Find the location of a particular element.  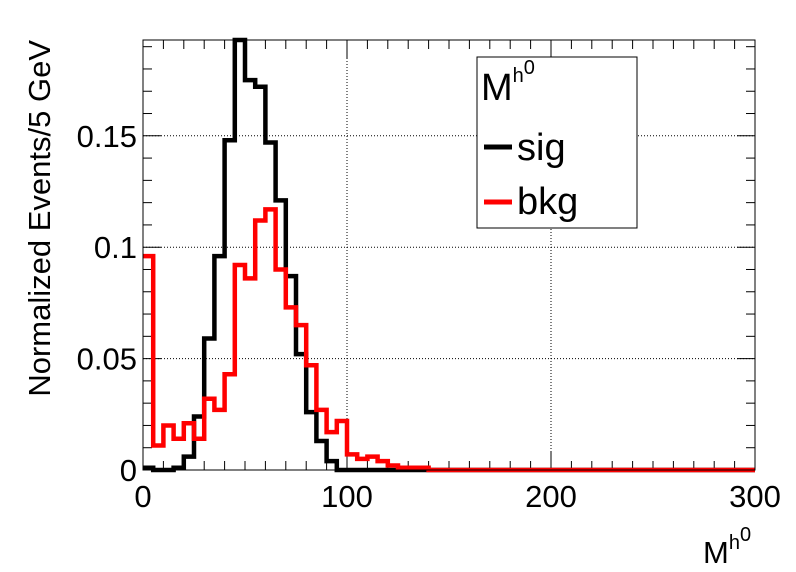

y-tick-label-1: 0.05 is located at coordinates (107, 359).